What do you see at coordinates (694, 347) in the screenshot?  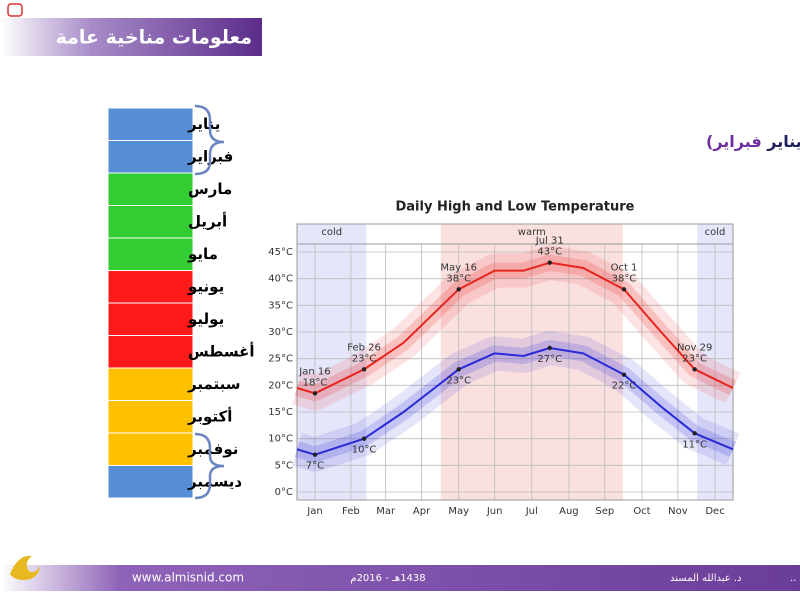 I see `annotation-date: Nov 29` at bounding box center [694, 347].